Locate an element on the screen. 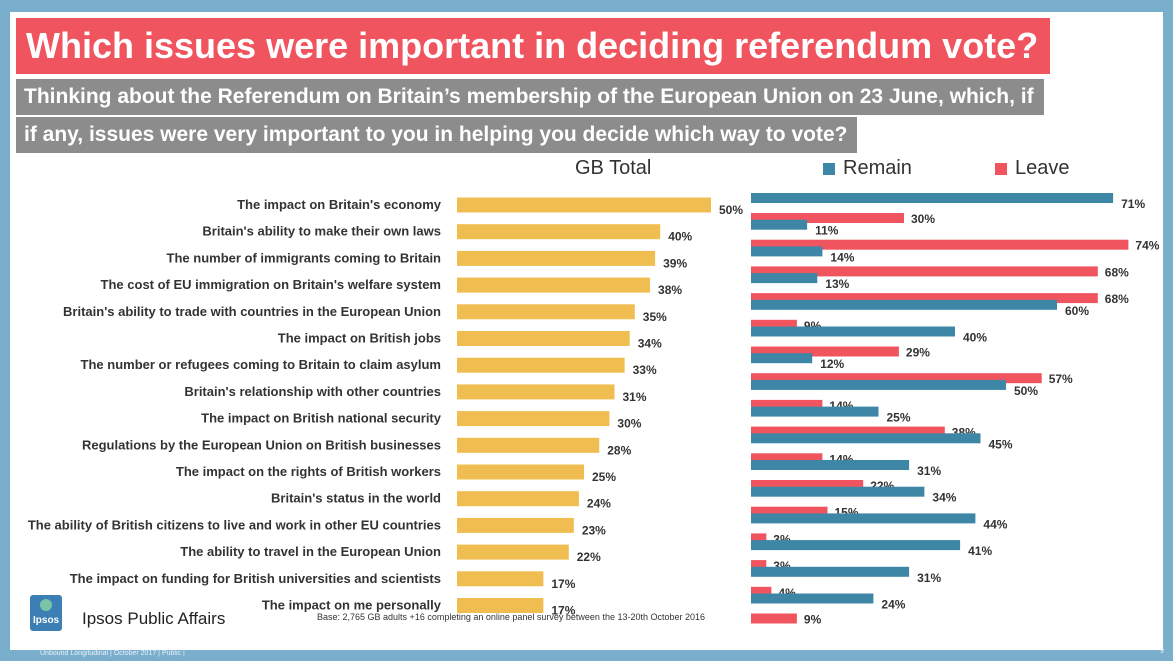 This screenshot has width=1173, height=661. logo-text: Ipsos is located at coordinates (46, 620).